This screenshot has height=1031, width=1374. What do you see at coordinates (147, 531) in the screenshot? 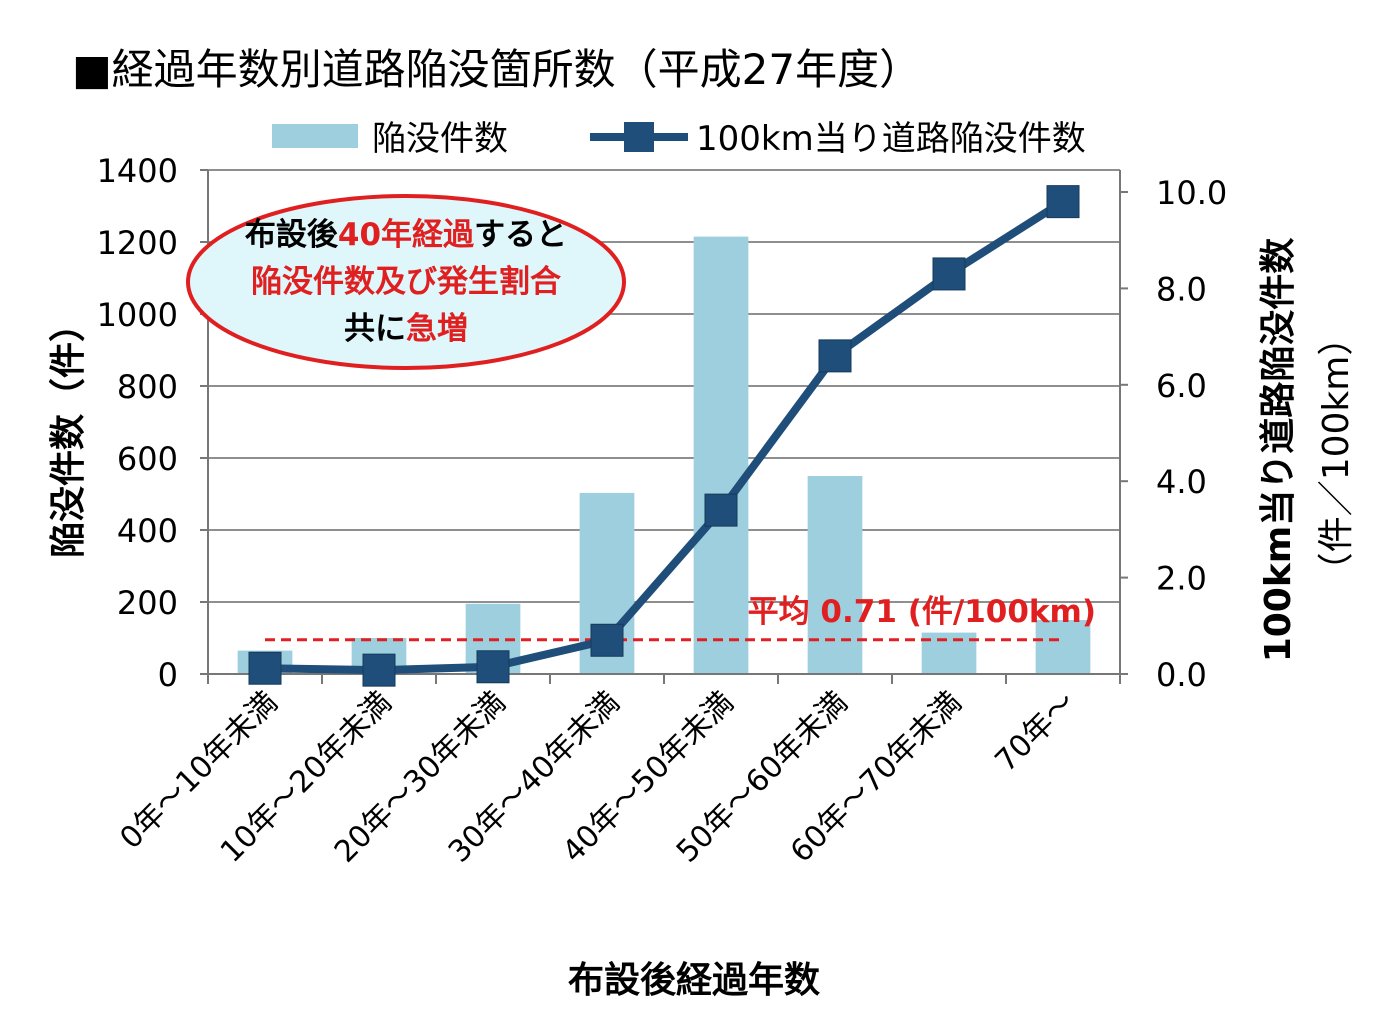
I see `left-axis-tick-label: 400` at bounding box center [147, 531].